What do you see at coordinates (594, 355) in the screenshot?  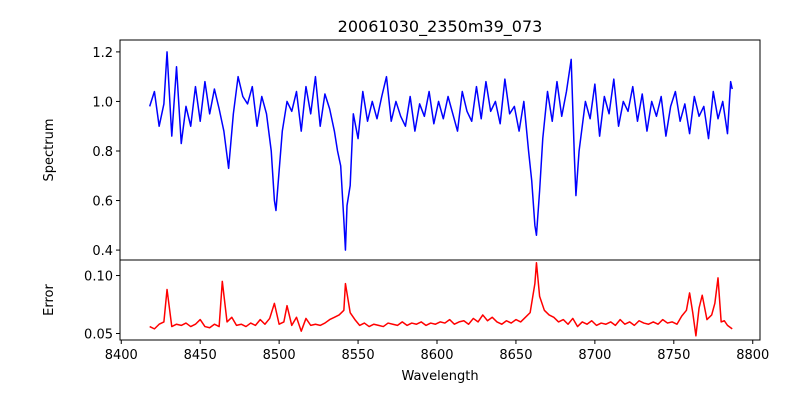 I see `x-tick-label: 8700` at bounding box center [594, 355].